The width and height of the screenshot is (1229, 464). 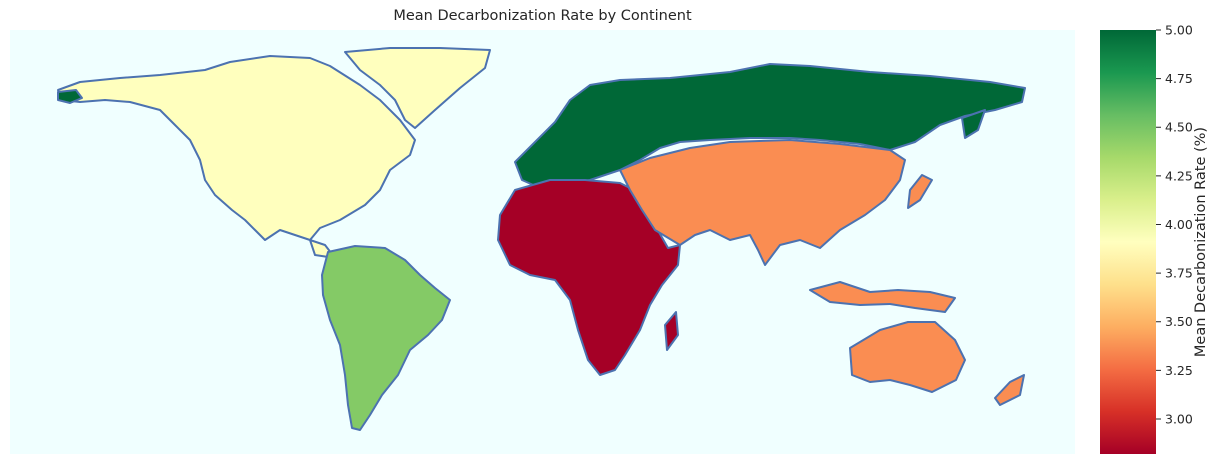 I want to click on colorbar-tick-label: 3.00, so click(x=1179, y=418).